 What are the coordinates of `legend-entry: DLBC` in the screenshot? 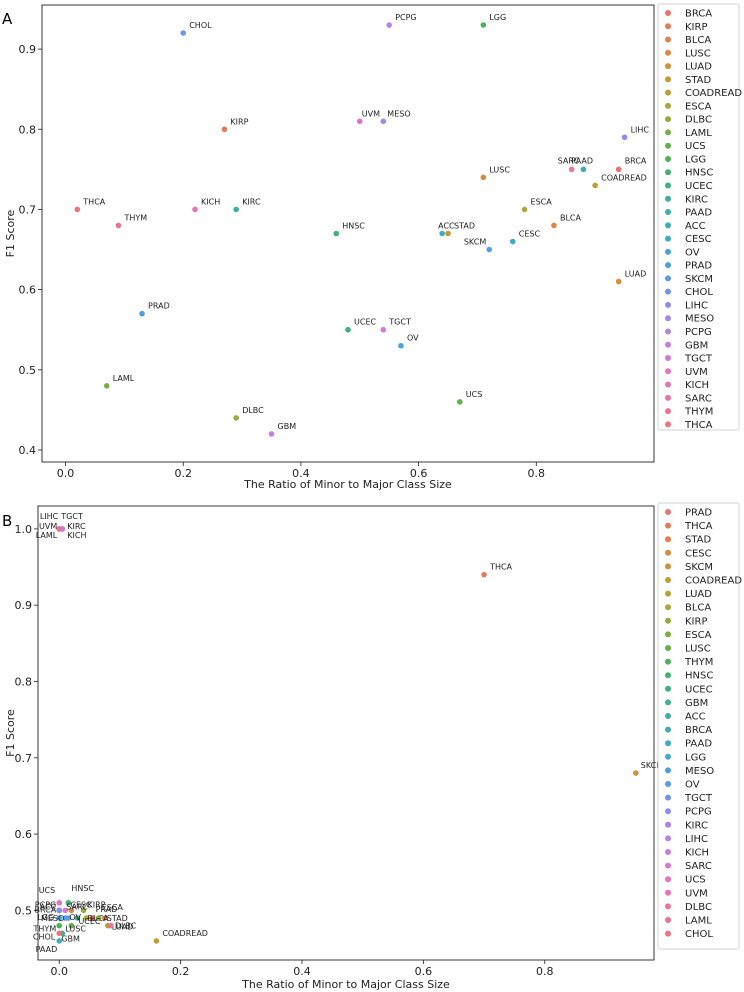 It's located at (698, 120).